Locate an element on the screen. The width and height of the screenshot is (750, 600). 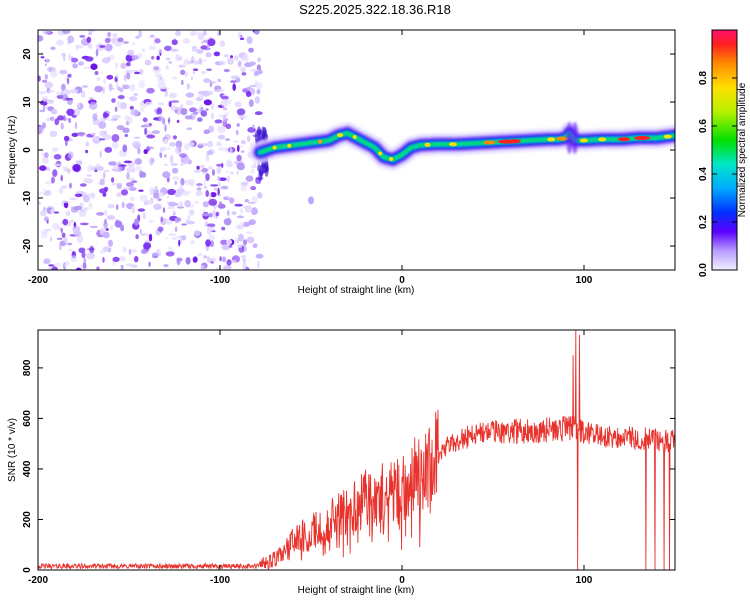
spectrogram-y-tick-label: -10 is located at coordinates (27, 197).